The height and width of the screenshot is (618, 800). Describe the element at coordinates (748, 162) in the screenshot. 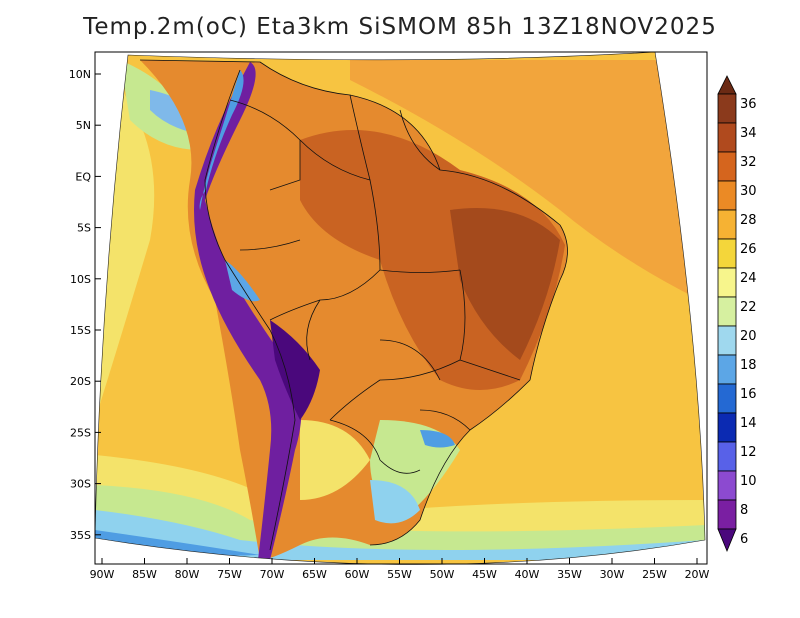

I see `colorbar-label: 32` at that location.